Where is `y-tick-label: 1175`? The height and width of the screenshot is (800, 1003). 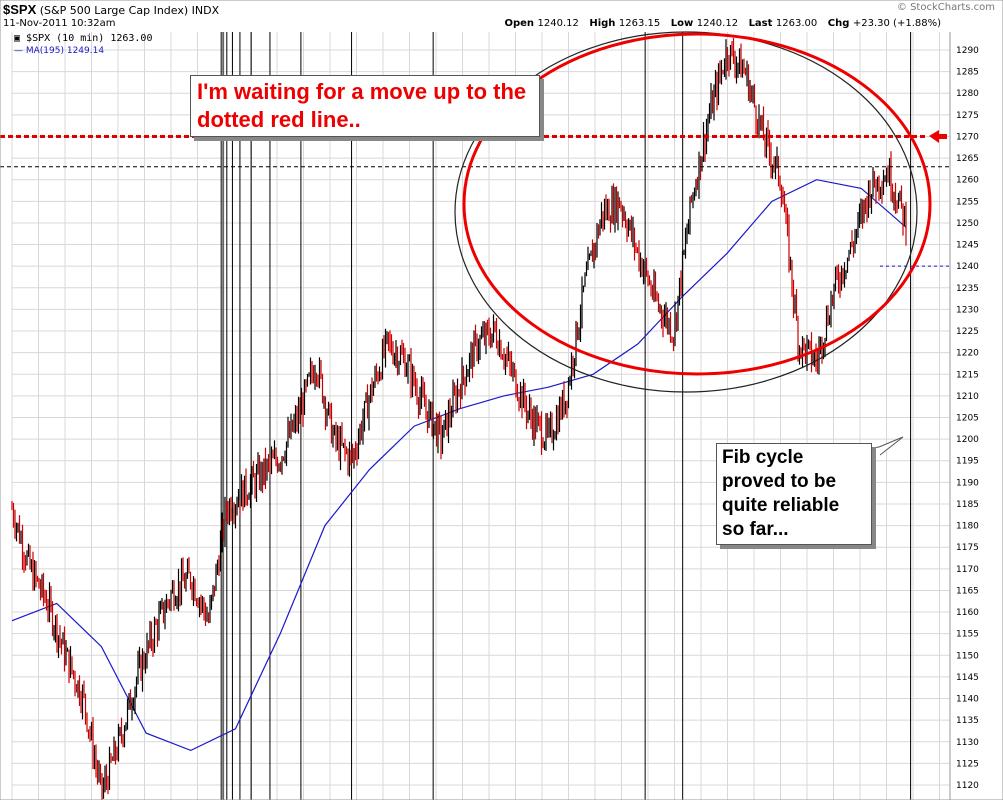
y-tick-label: 1175 is located at coordinates (967, 548).